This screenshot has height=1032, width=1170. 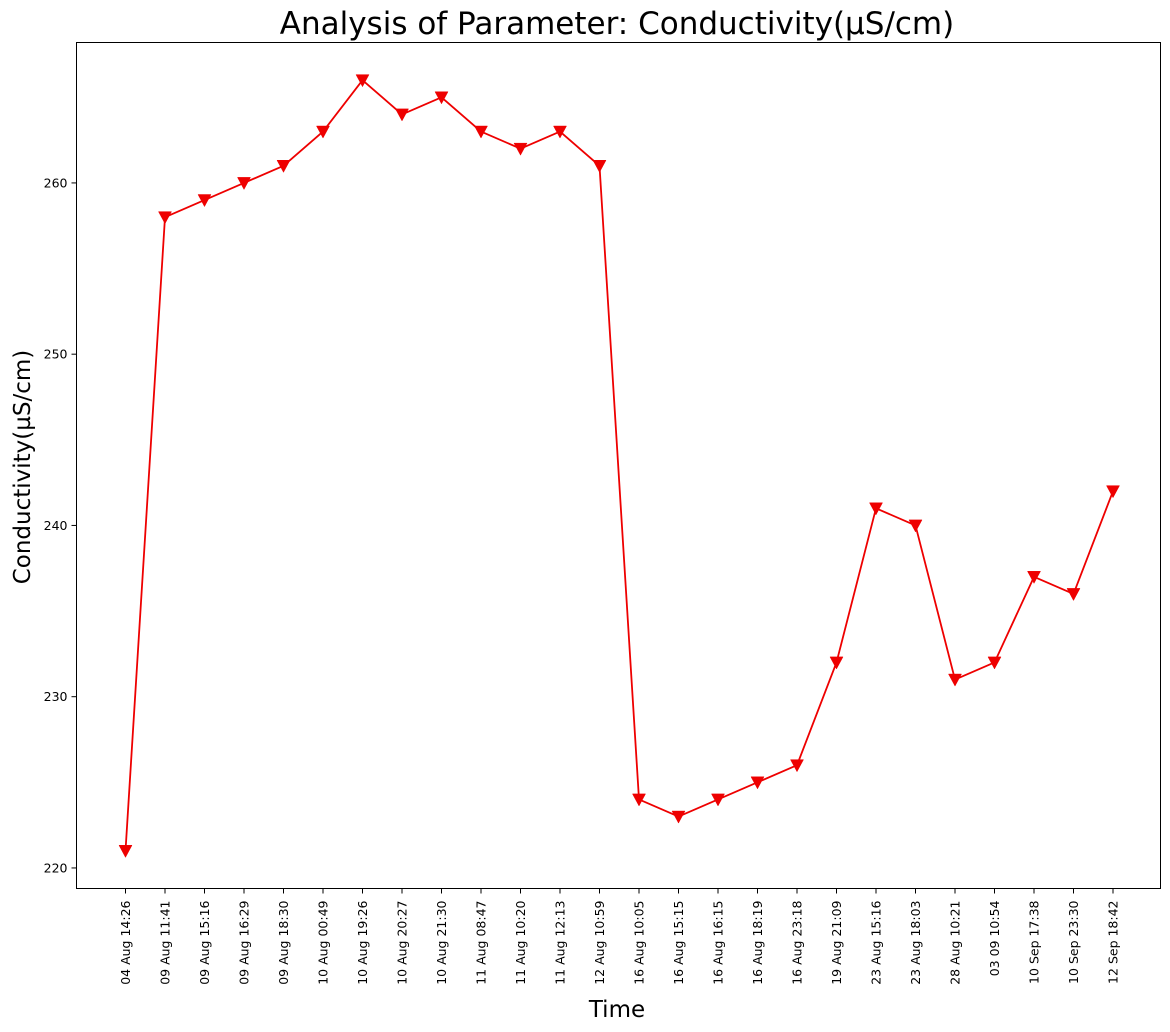 I want to click on x-tick-label: 10 Aug 21:30, so click(x=441, y=942).